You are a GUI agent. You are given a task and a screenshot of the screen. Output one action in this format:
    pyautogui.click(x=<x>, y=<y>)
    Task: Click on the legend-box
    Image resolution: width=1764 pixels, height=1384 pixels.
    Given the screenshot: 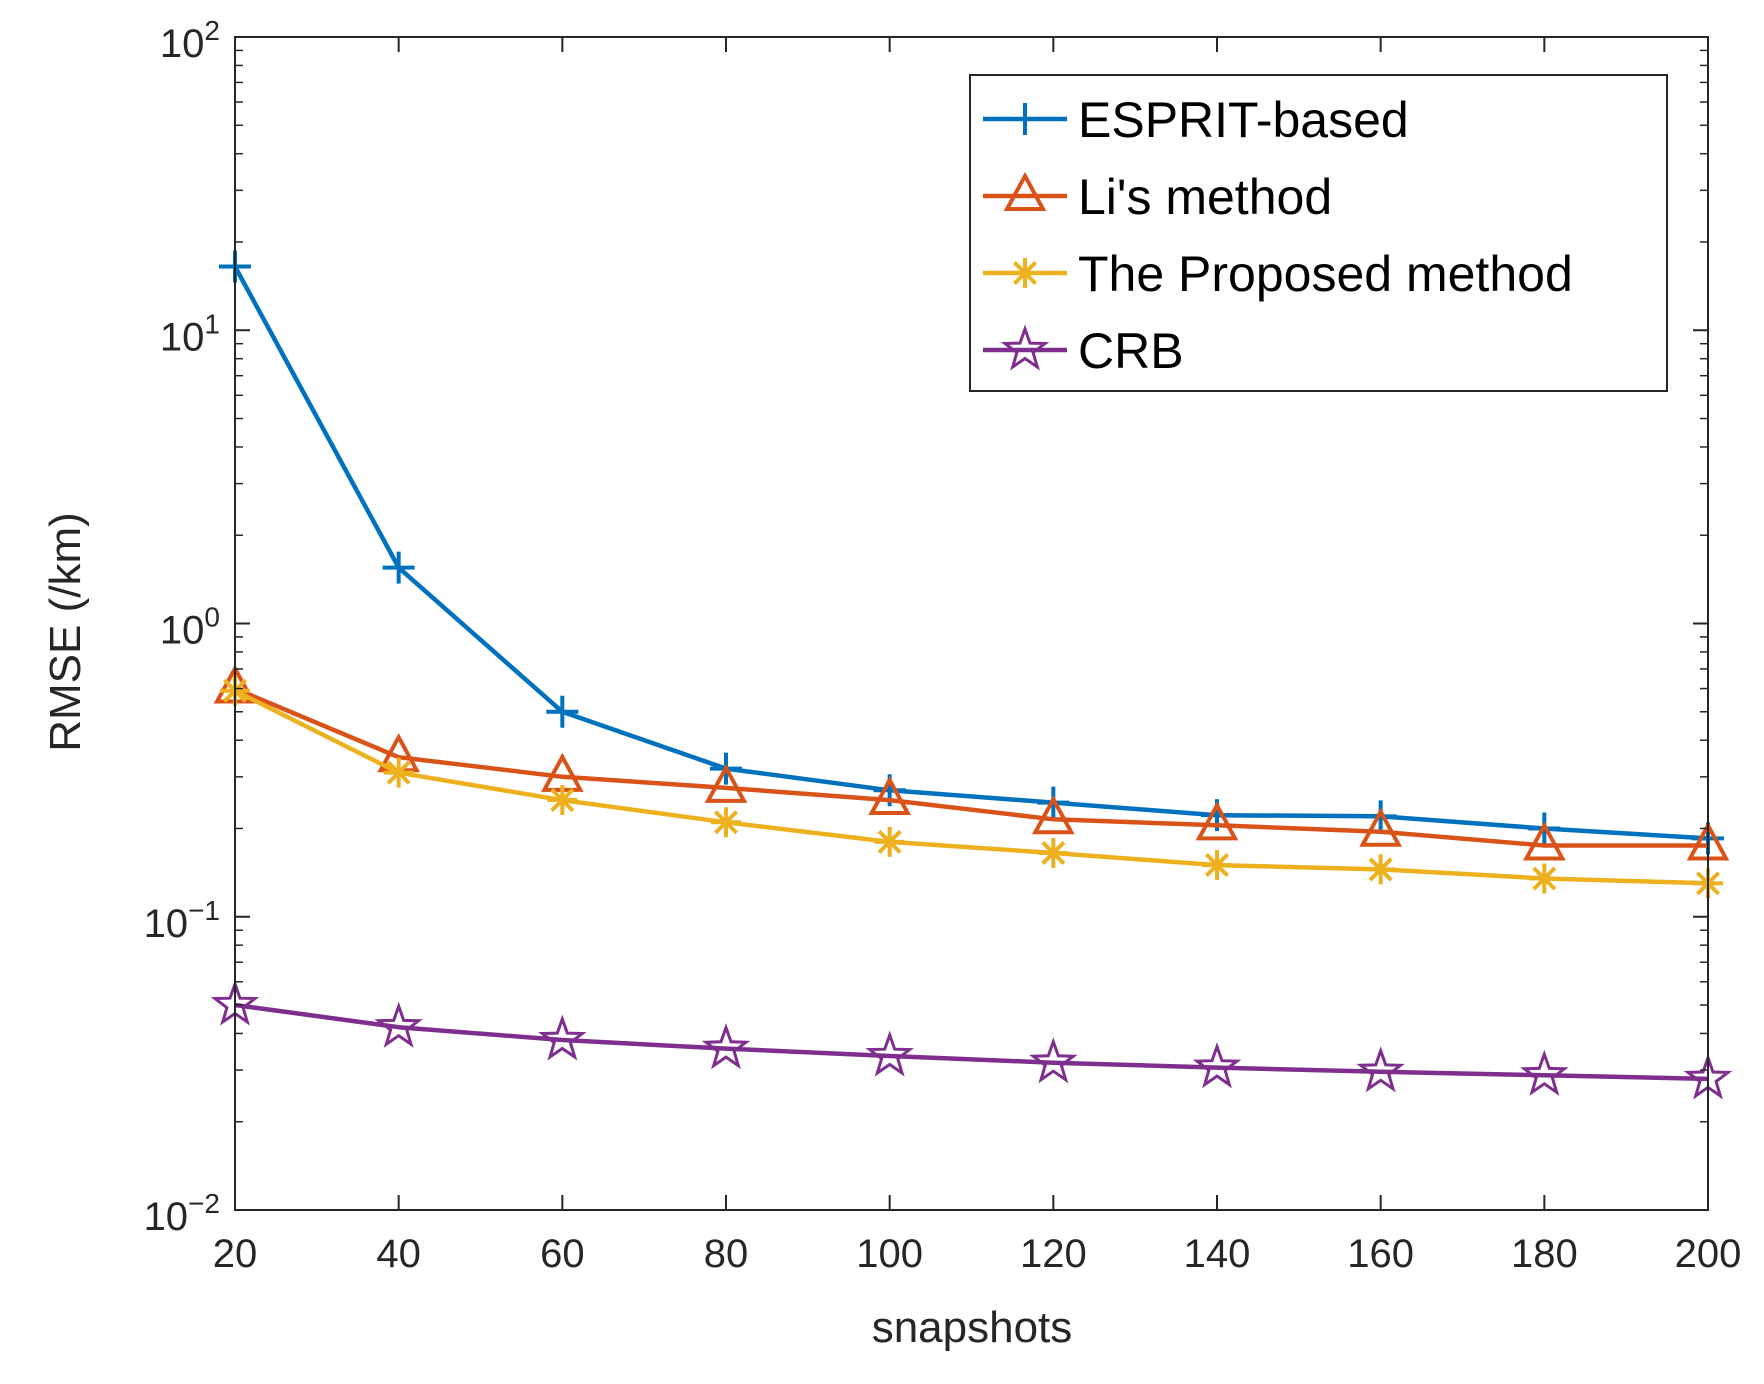 What is the action you would take?
    pyautogui.click(x=1318, y=233)
    